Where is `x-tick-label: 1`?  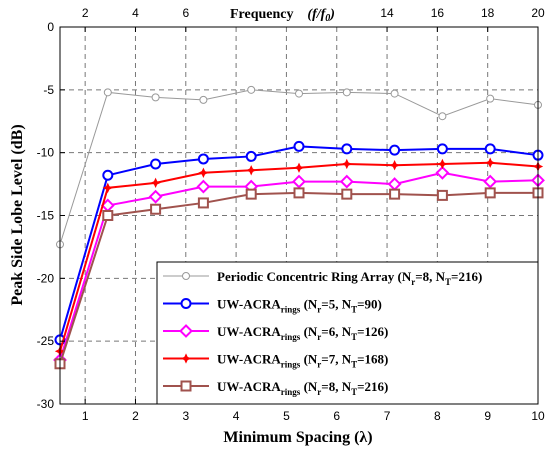
x-tick-label: 1 is located at coordinates (85, 416).